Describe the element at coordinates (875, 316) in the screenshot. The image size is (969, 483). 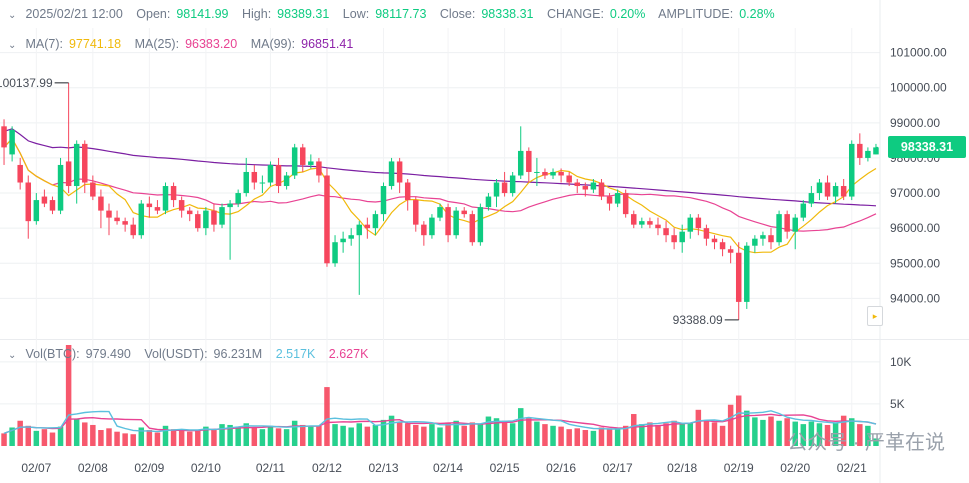
I see `scroll-to-latest-button: ▸` at that location.